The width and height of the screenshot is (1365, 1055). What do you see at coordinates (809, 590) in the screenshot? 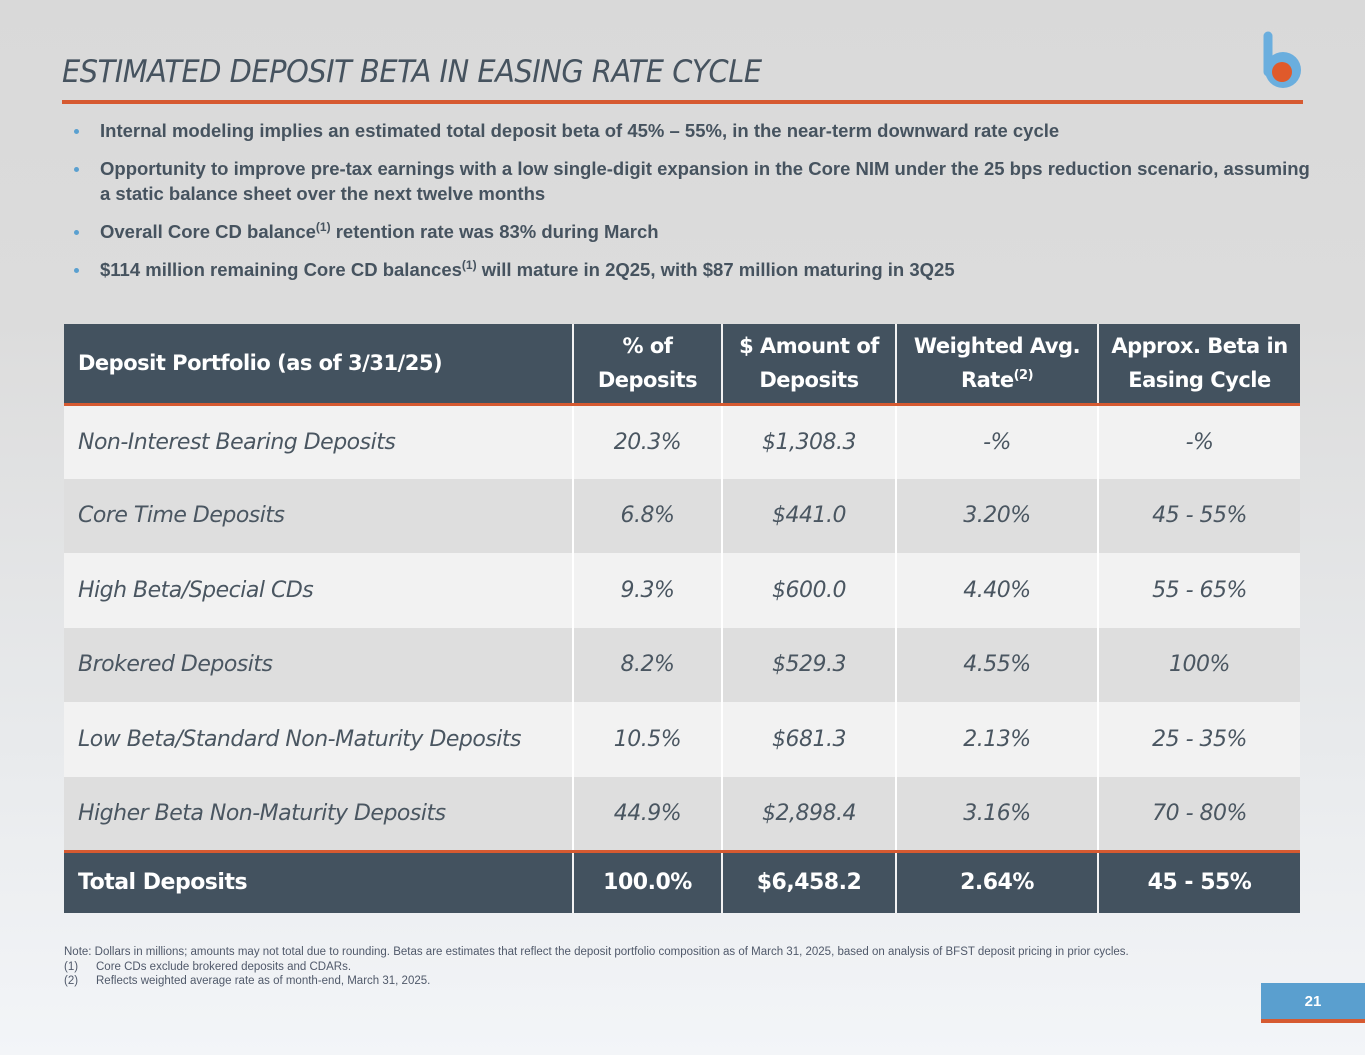
I see `cell-amount: $600.0` at bounding box center [809, 590].